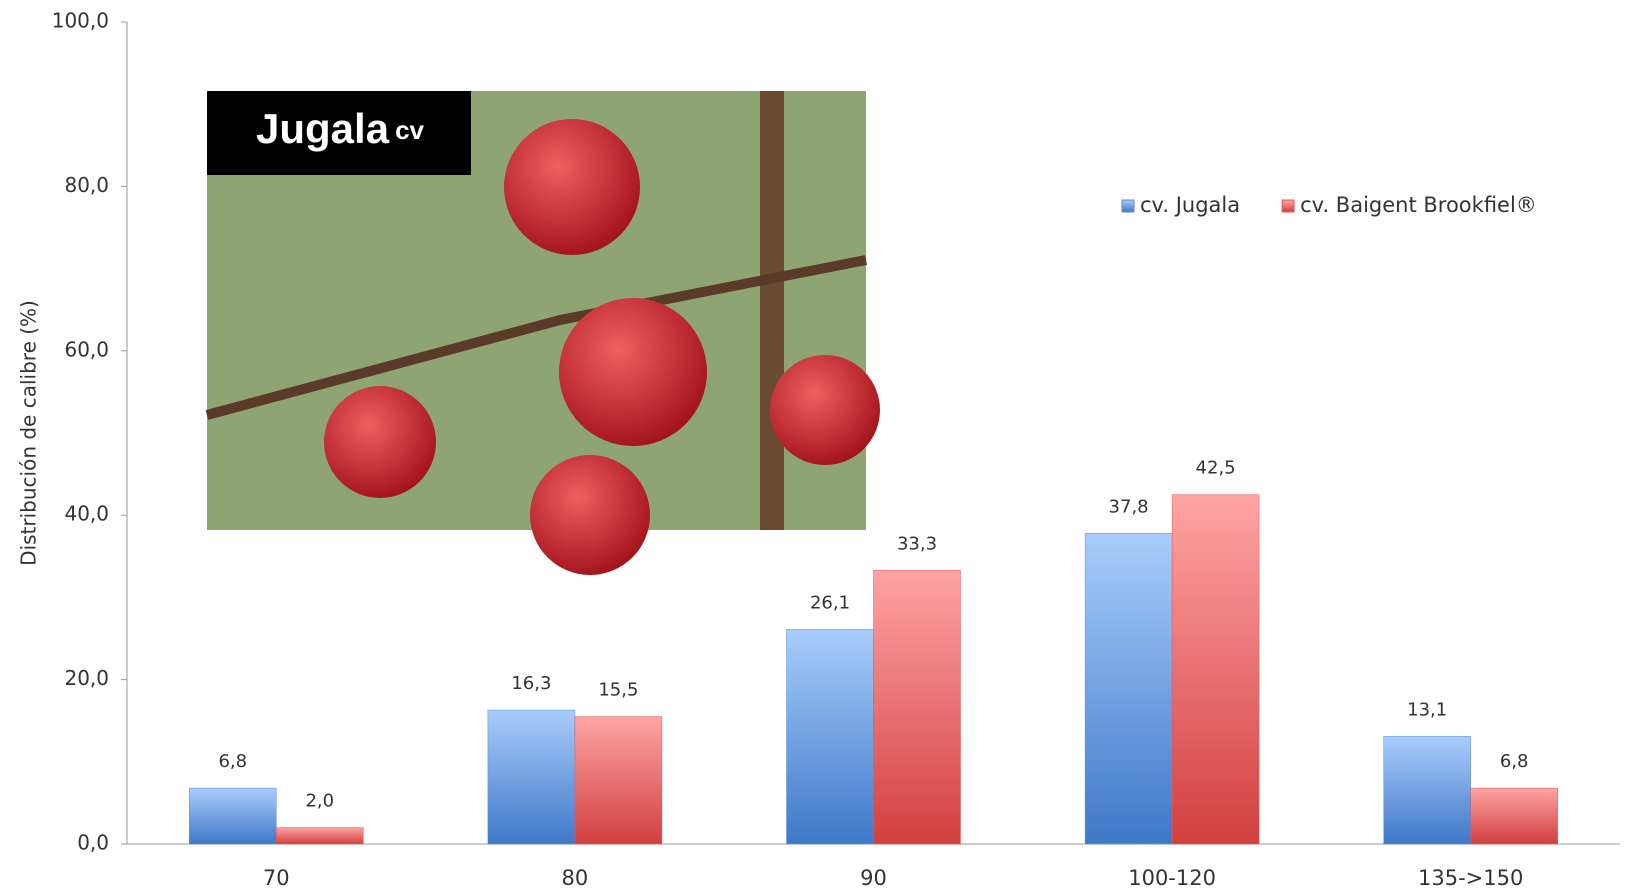 The width and height of the screenshot is (1629, 894). What do you see at coordinates (1172, 878) in the screenshot?
I see `x-tick-label: 100-120` at bounding box center [1172, 878].